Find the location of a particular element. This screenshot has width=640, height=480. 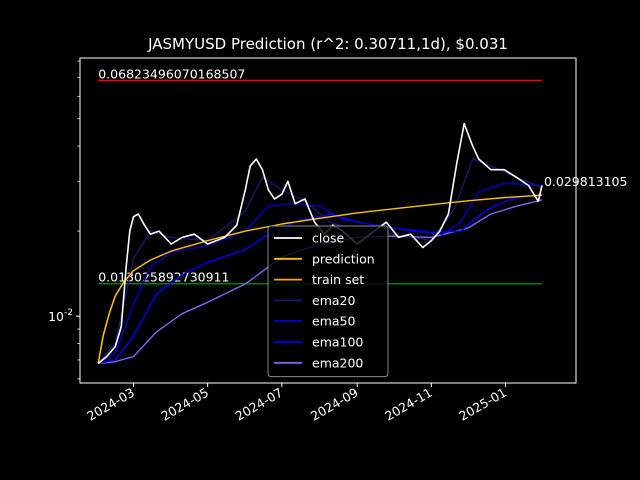

legend-label: ema100 is located at coordinates (337, 342).